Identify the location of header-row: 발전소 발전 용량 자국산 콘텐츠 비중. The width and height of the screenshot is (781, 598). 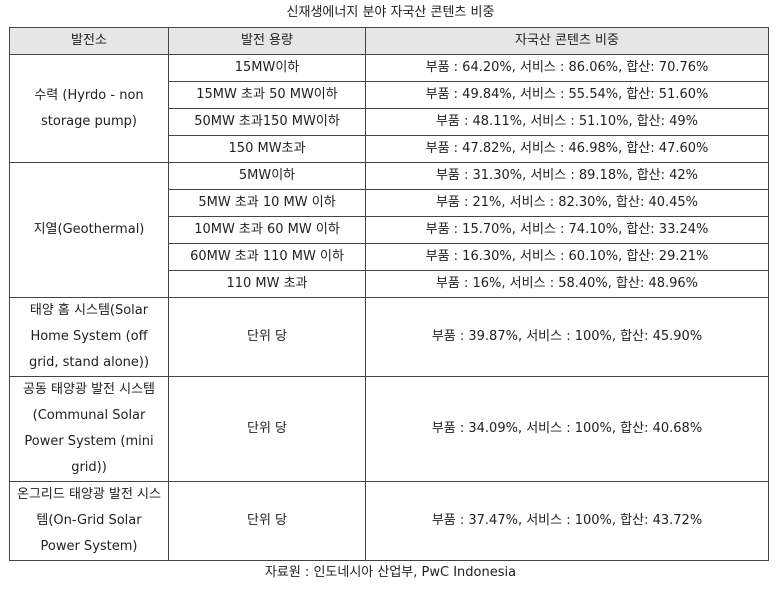
(389, 41).